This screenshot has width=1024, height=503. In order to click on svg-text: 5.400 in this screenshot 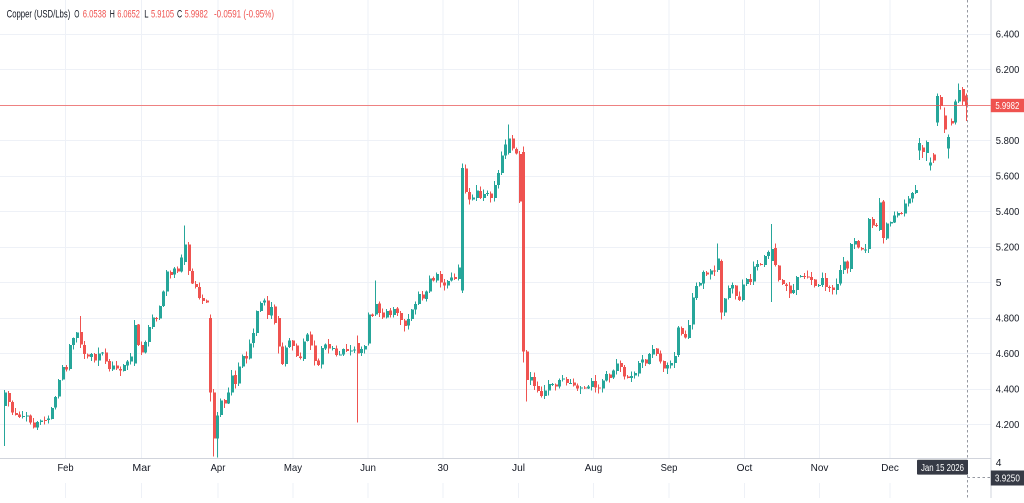, I will do `click(1008, 212)`.